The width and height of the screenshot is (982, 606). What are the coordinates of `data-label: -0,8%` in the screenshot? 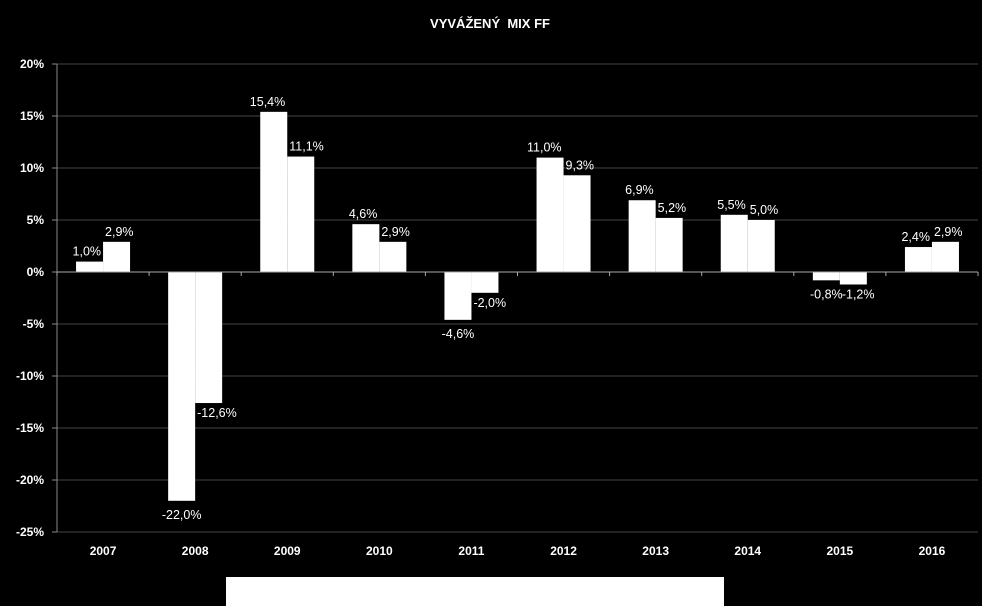 It's located at (826, 294).